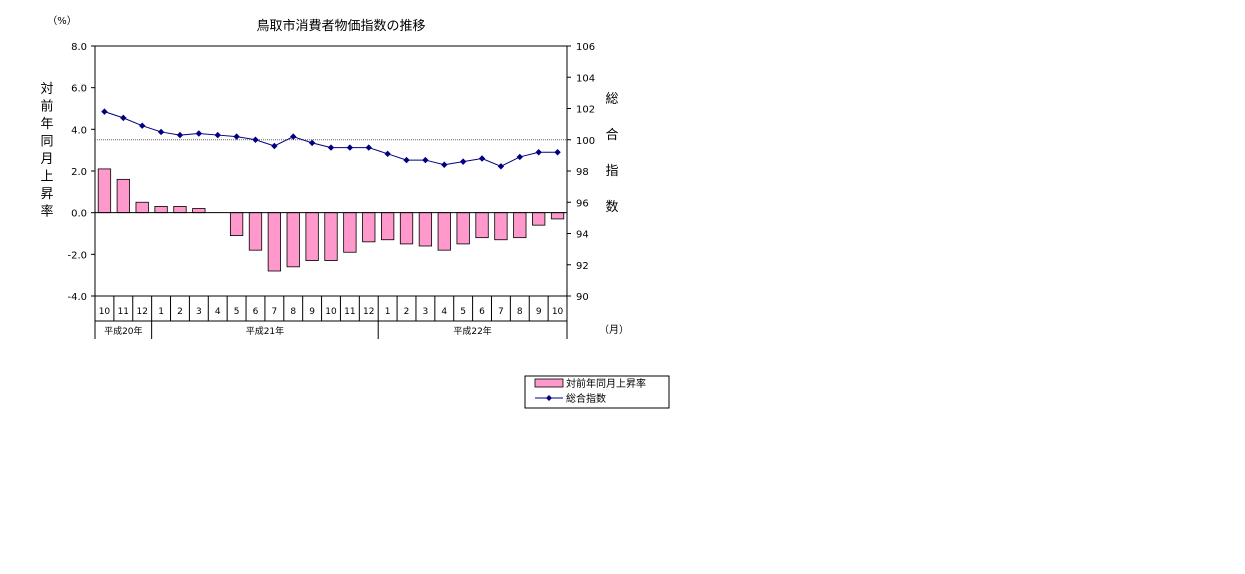 This screenshot has width=1245, height=574. What do you see at coordinates (46, 124) in the screenshot?
I see `left-axis-label-char: 年` at bounding box center [46, 124].